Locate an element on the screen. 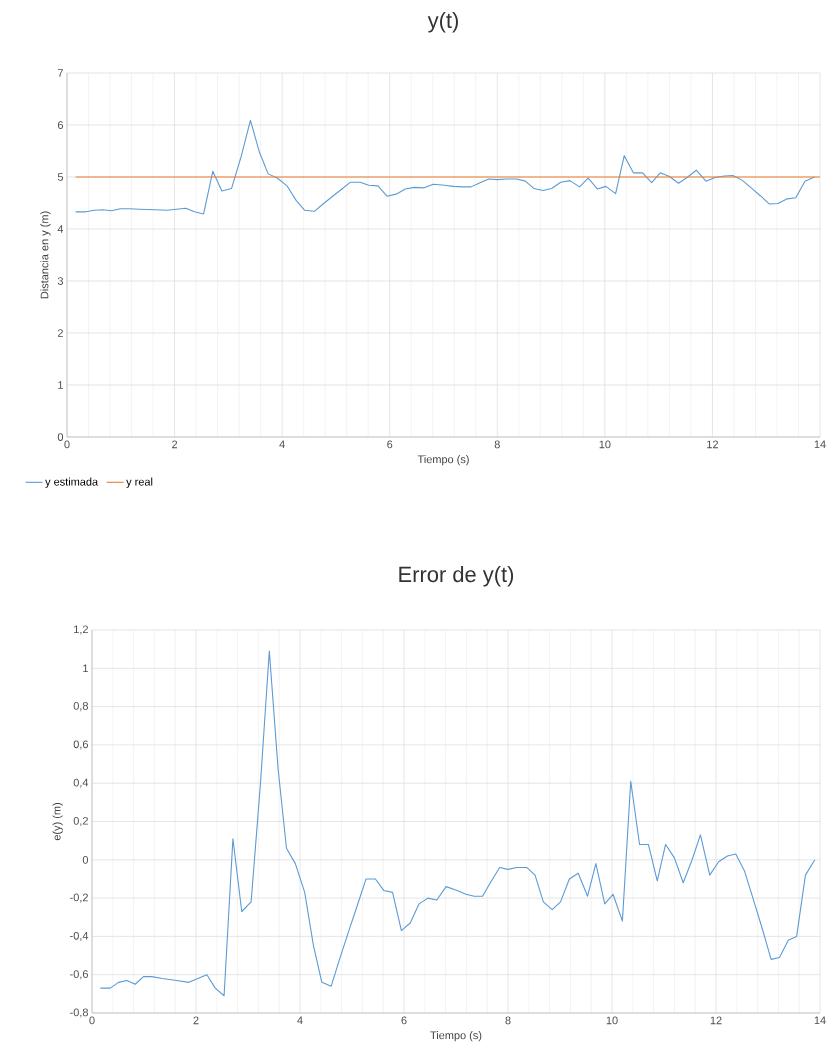 The height and width of the screenshot is (1062, 835). y-axis-title: e(y) (m) is located at coordinates (57, 822).